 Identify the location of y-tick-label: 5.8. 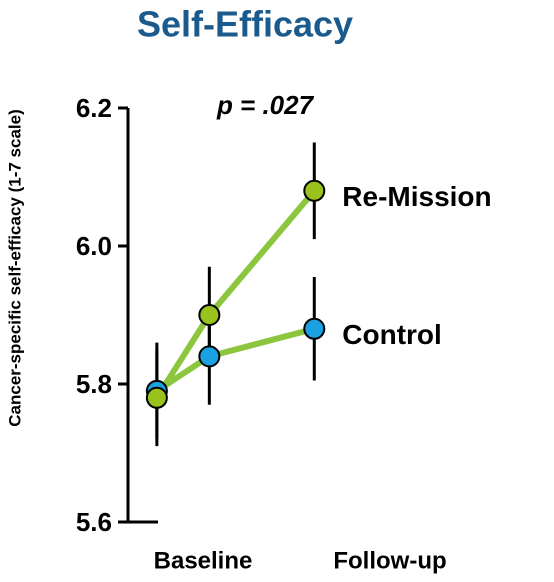
(94, 384).